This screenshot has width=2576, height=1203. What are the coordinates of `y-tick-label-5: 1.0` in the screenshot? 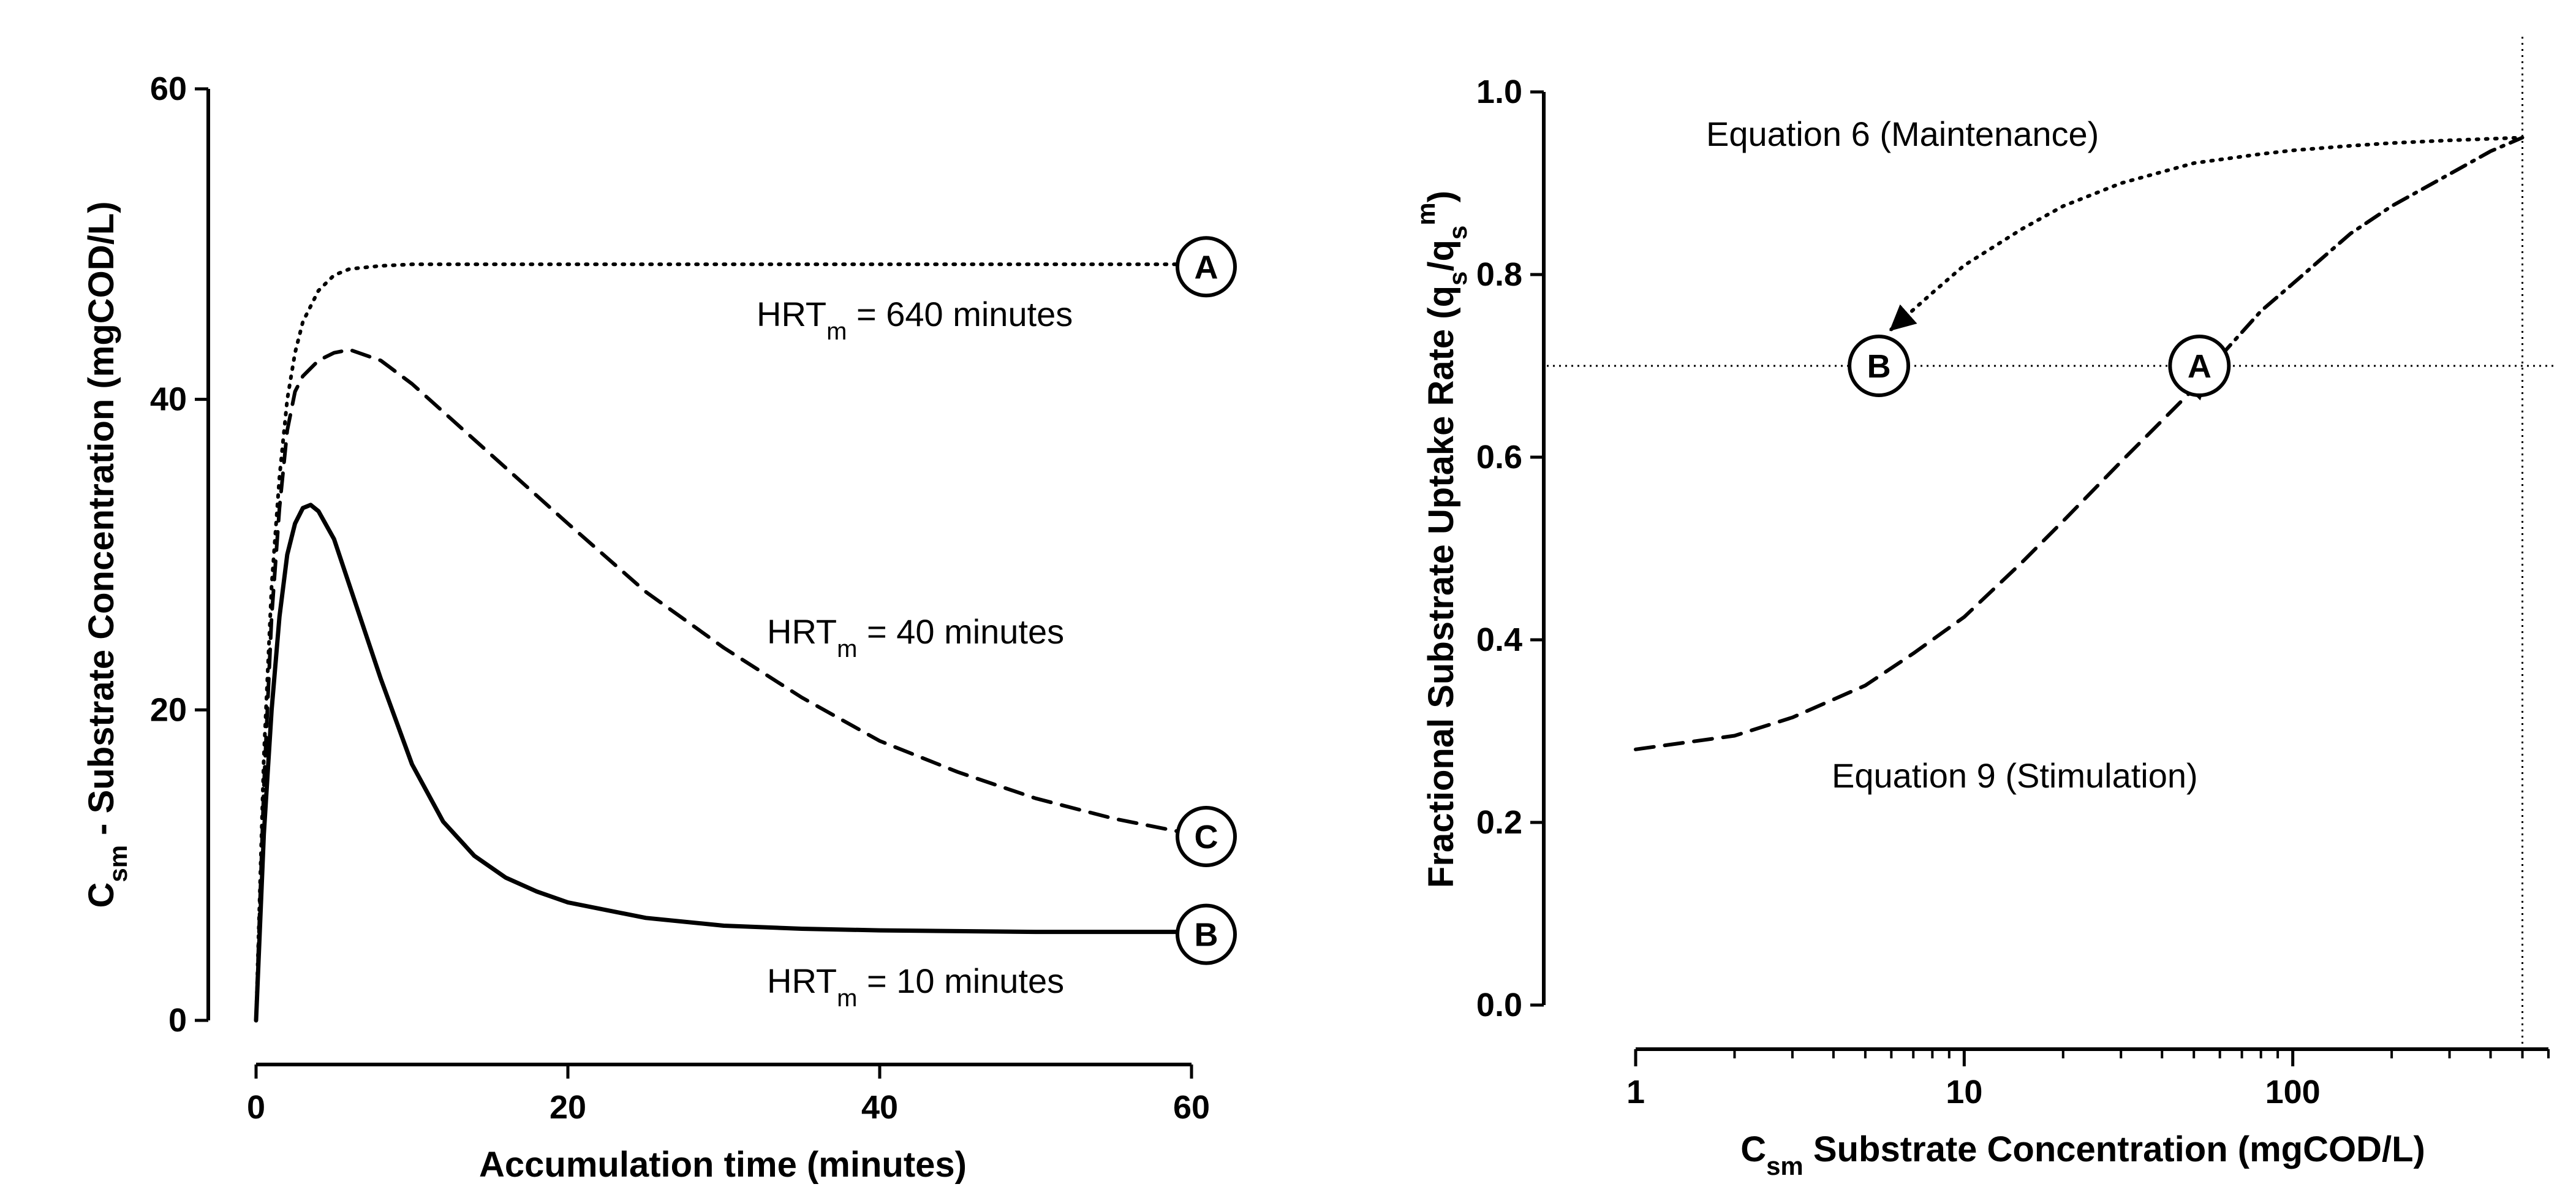 It's located at (1499, 92).